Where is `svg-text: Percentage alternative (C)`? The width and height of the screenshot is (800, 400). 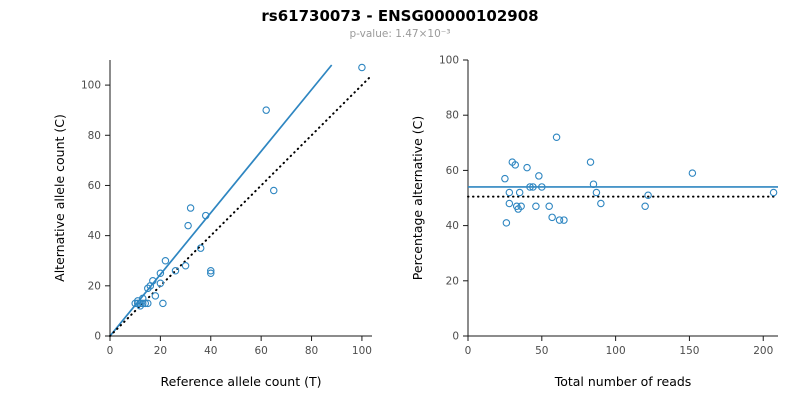
svg-text: Percentage alternative (C) is located at coordinates (417, 198).